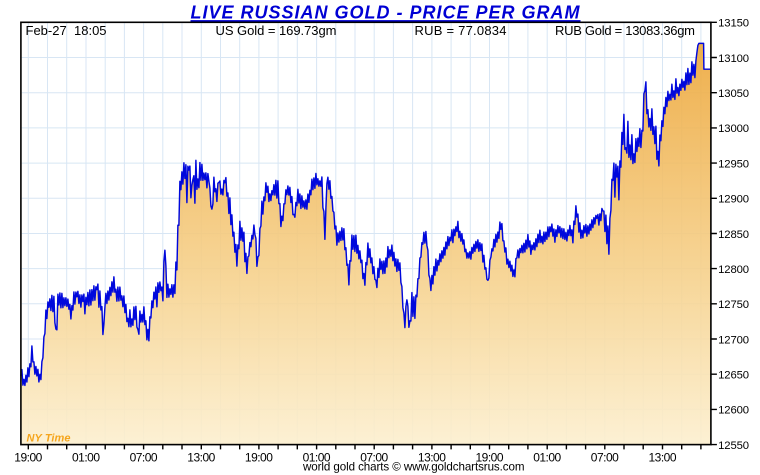 The width and height of the screenshot is (760, 475). I want to click on svg-text: 13050, so click(733, 94).